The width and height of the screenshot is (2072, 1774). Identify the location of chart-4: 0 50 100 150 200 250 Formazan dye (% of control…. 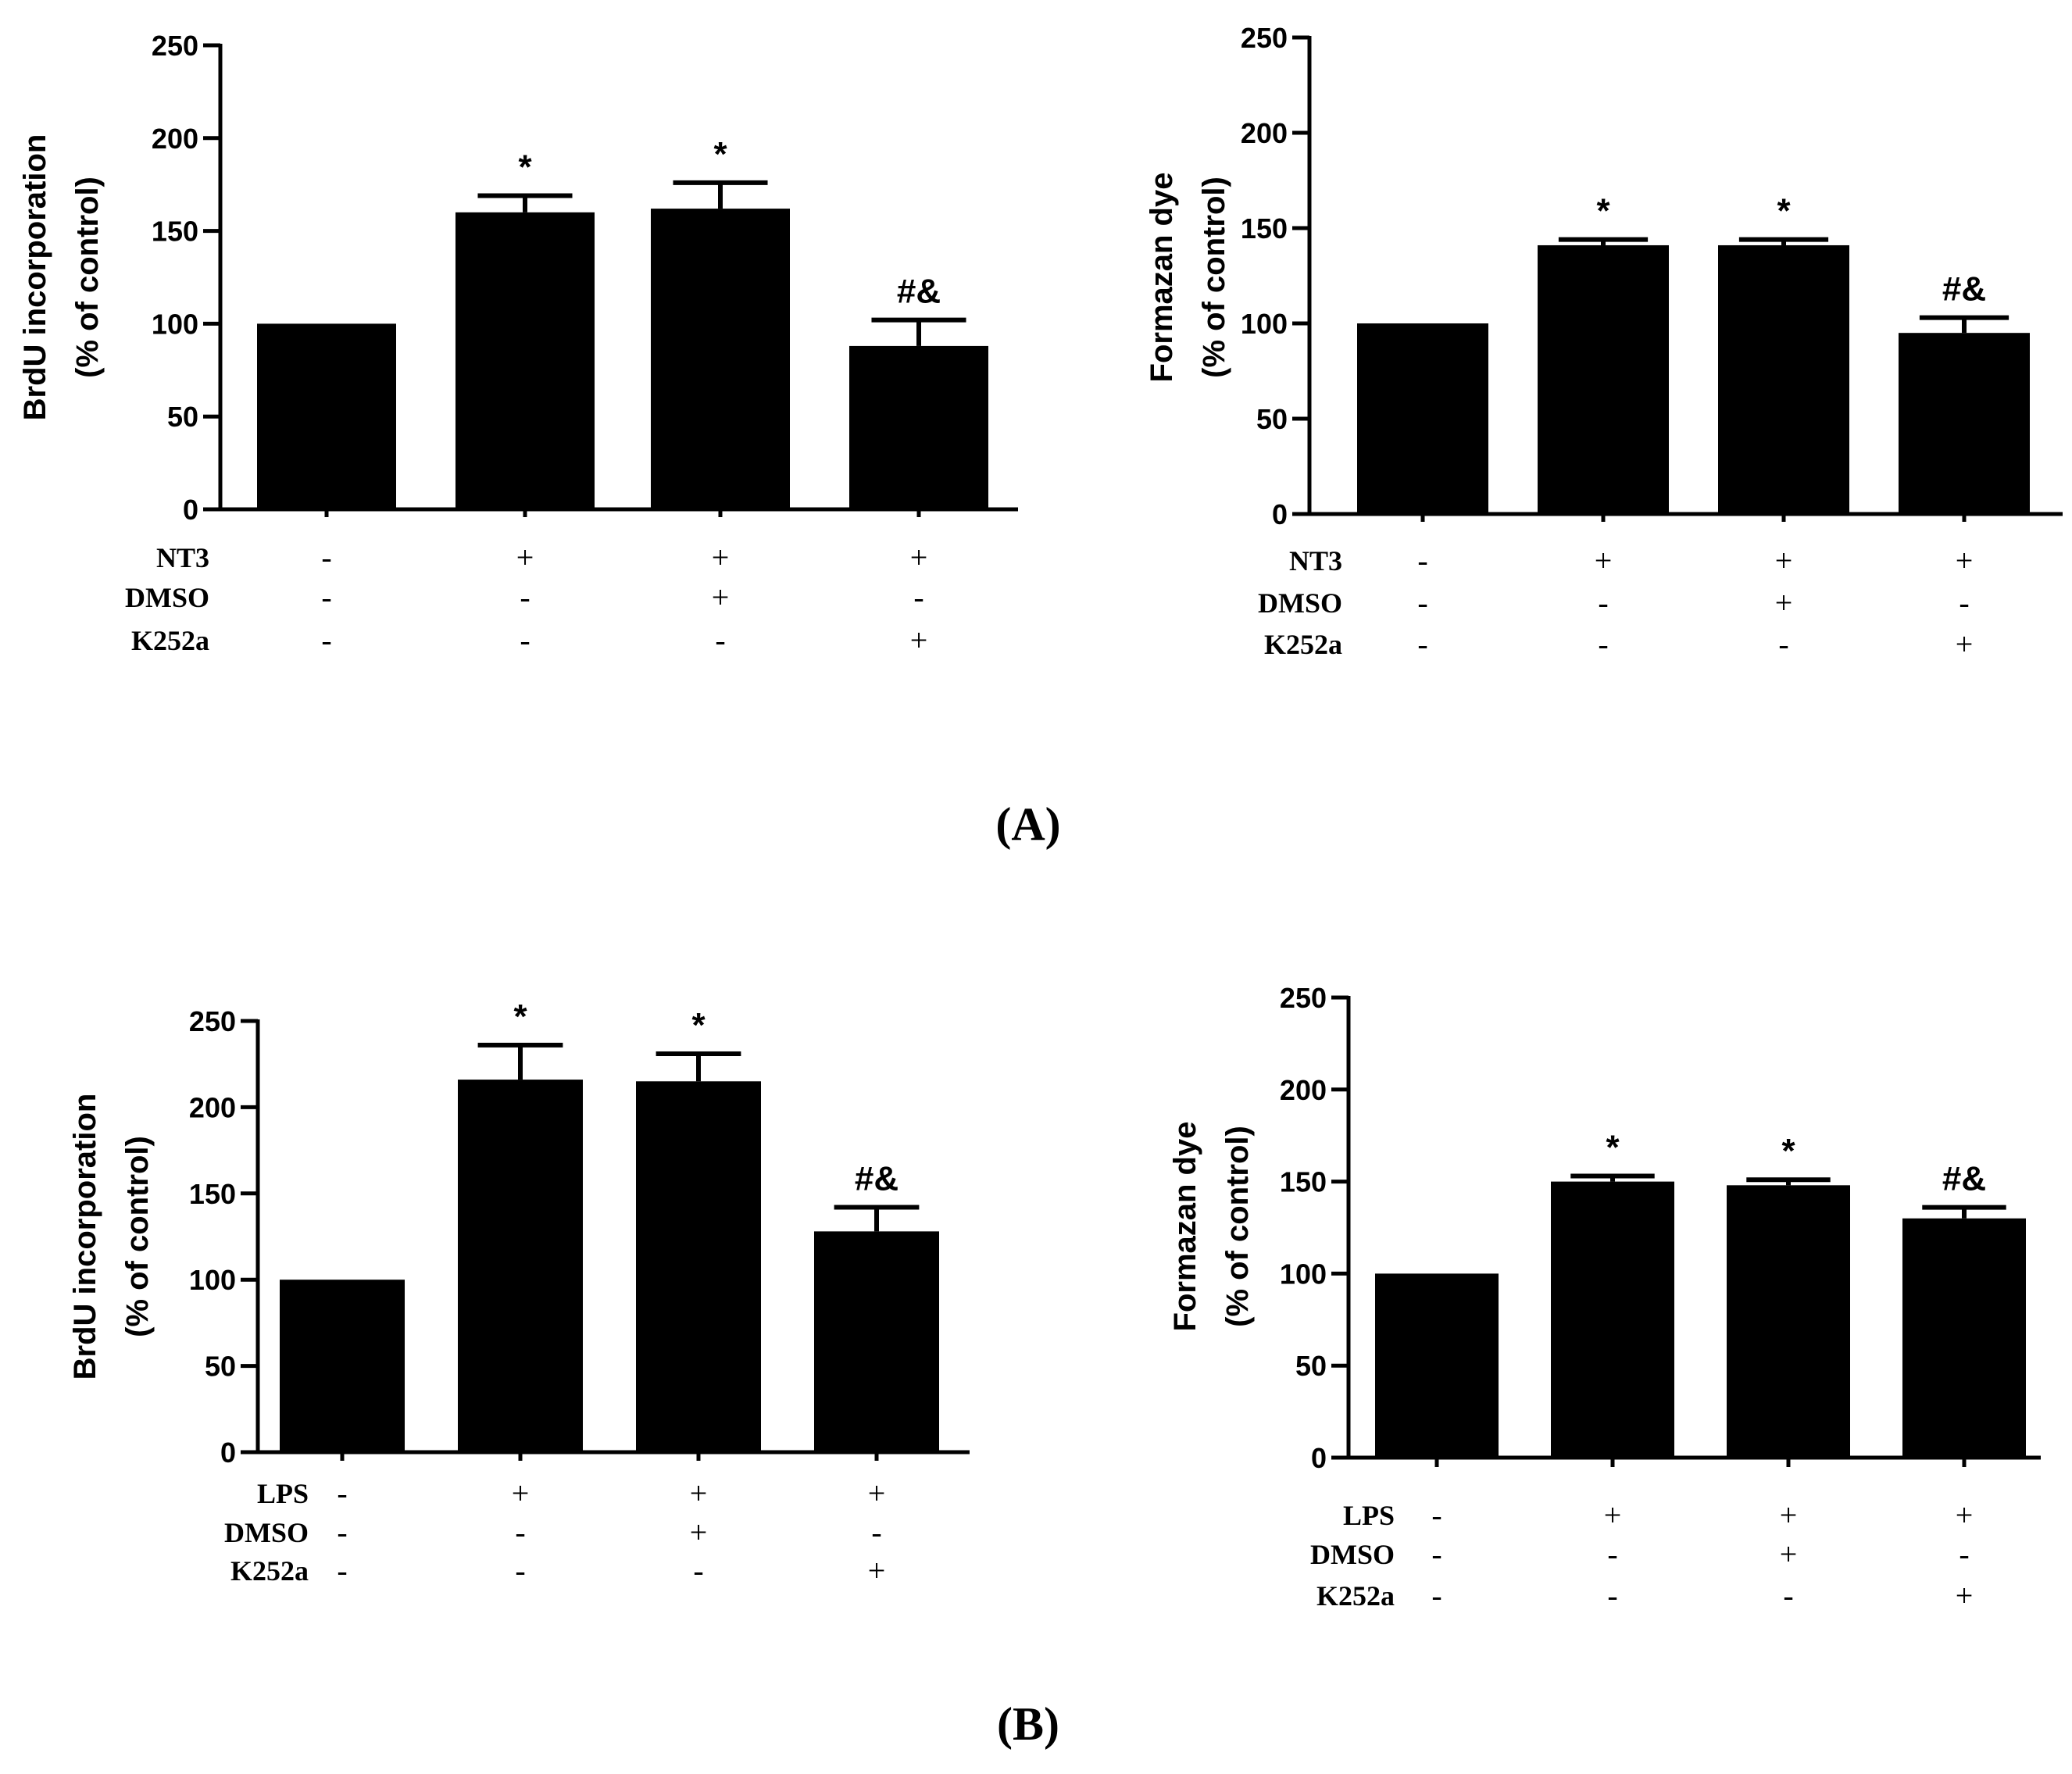
(1604, 1297).